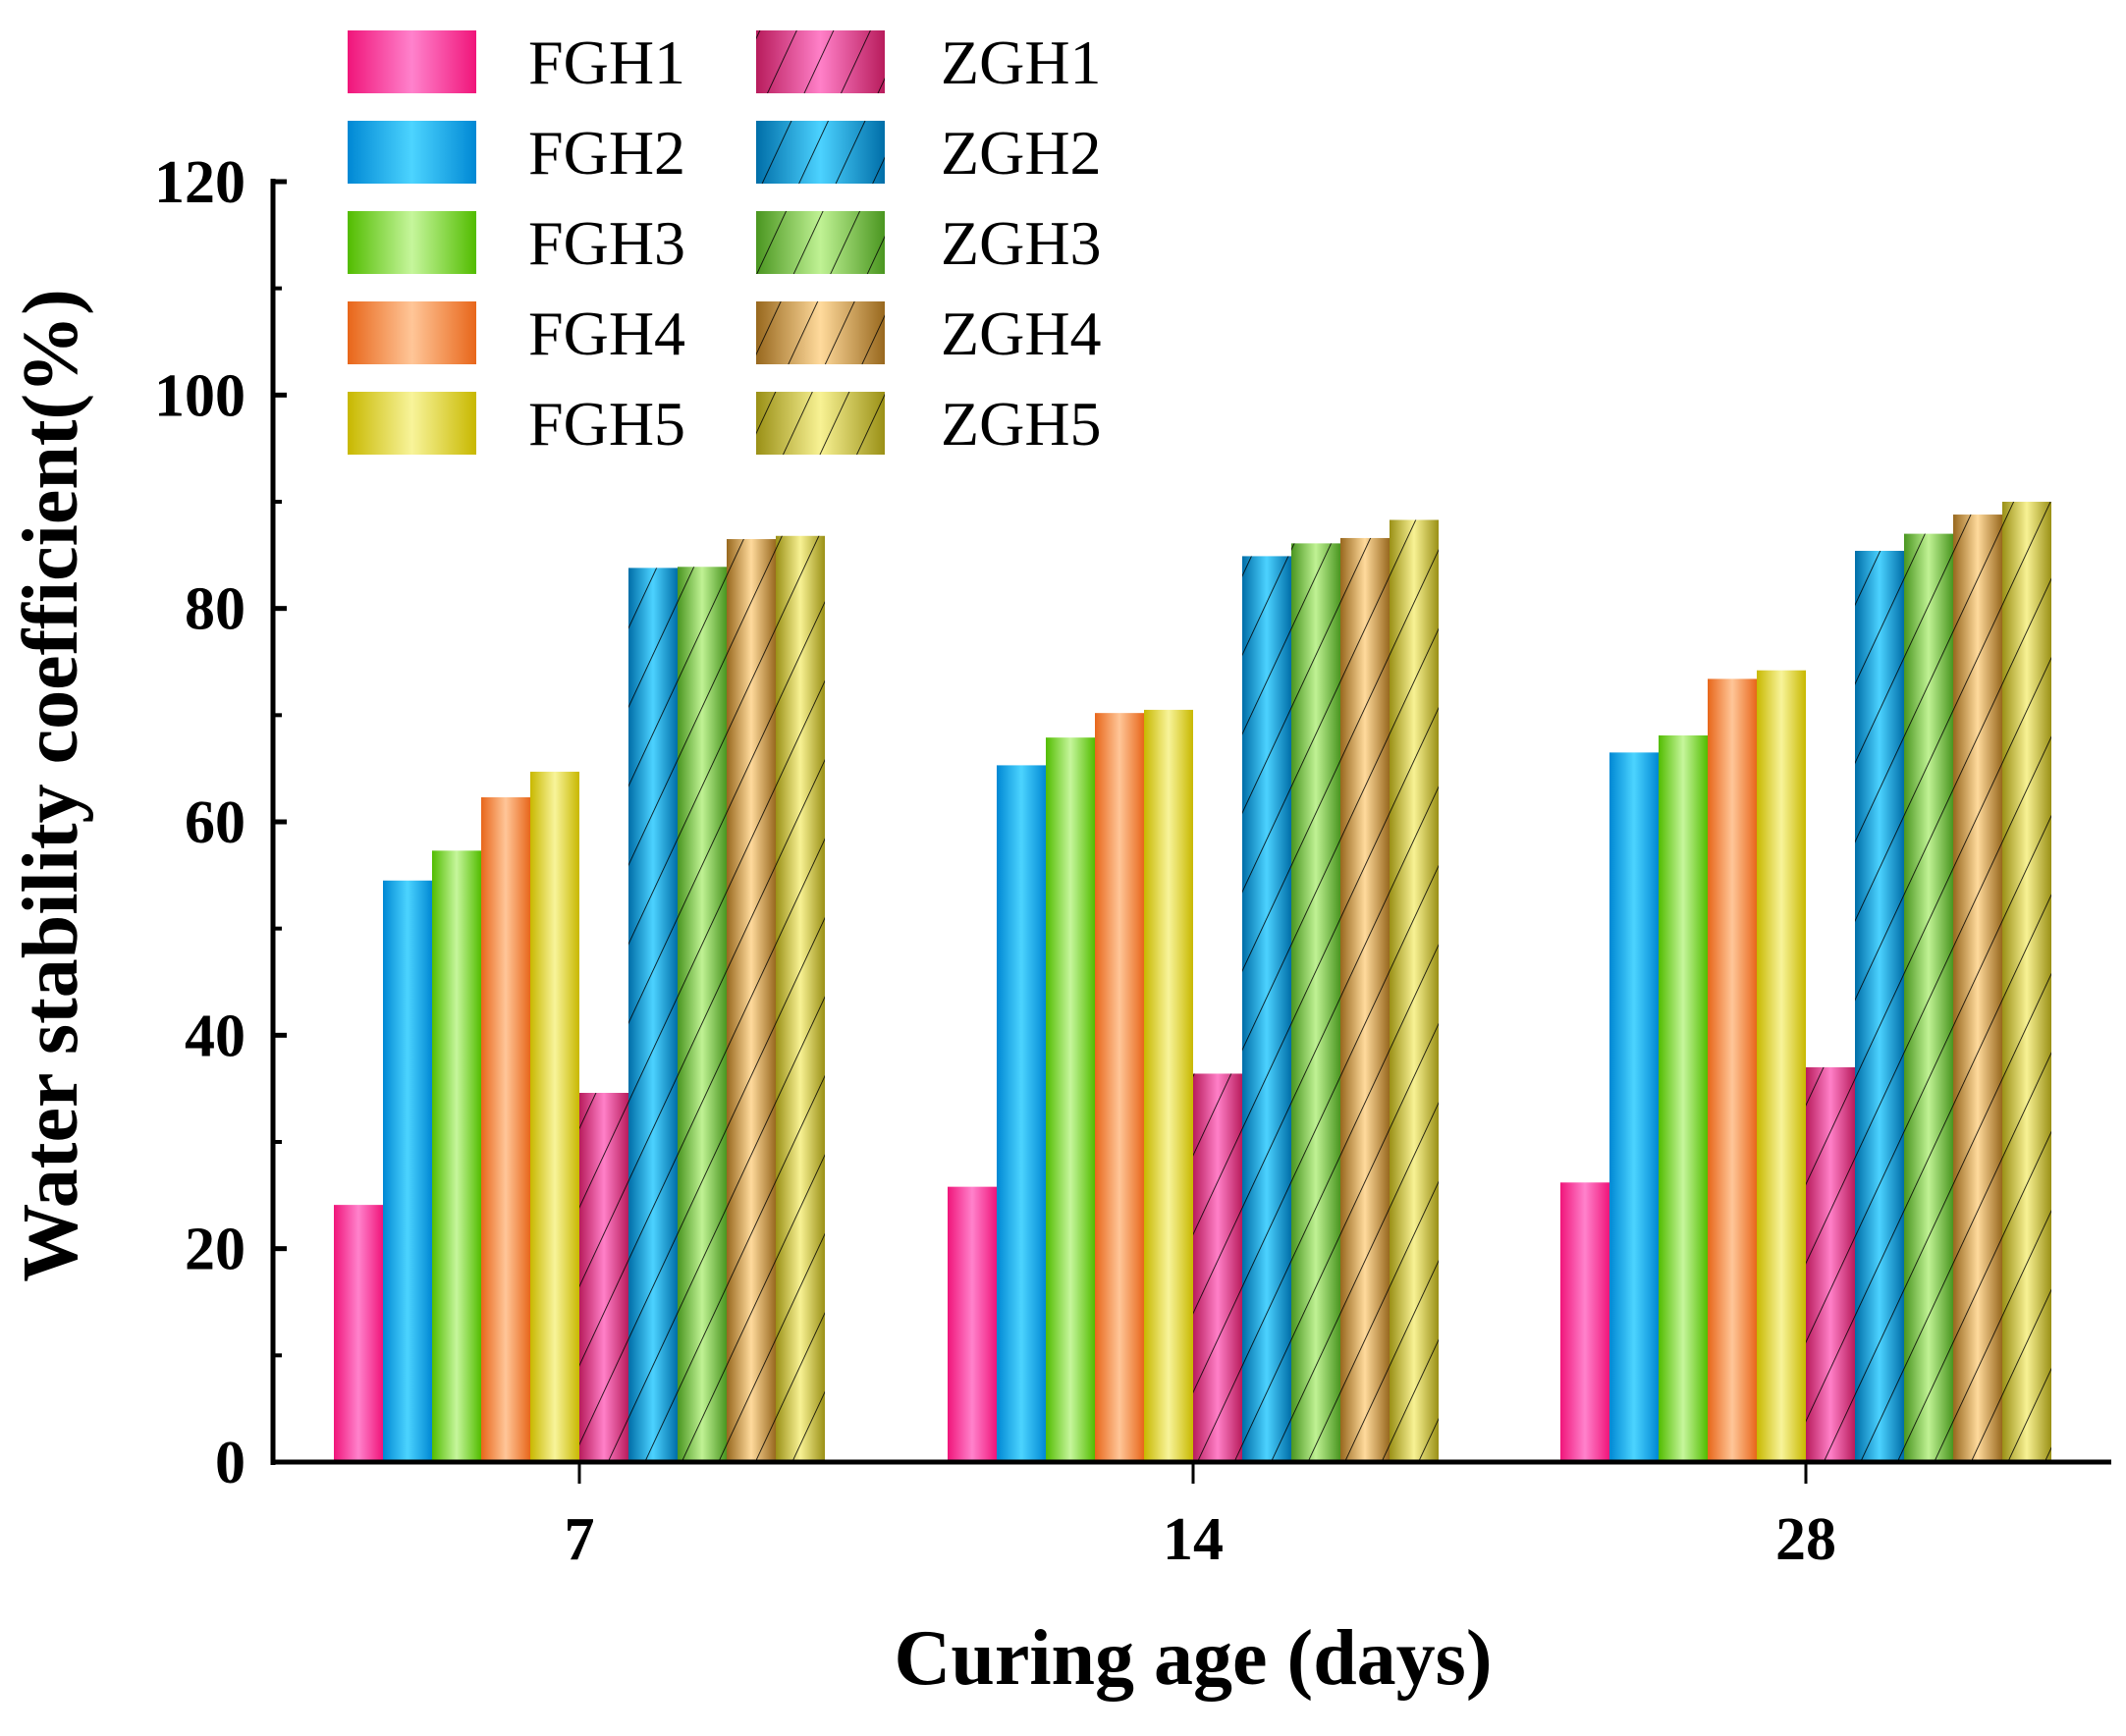 Image resolution: width=2126 pixels, height=1736 pixels. Describe the element at coordinates (1193, 1539) in the screenshot. I see `x-tick-label: 14` at that location.